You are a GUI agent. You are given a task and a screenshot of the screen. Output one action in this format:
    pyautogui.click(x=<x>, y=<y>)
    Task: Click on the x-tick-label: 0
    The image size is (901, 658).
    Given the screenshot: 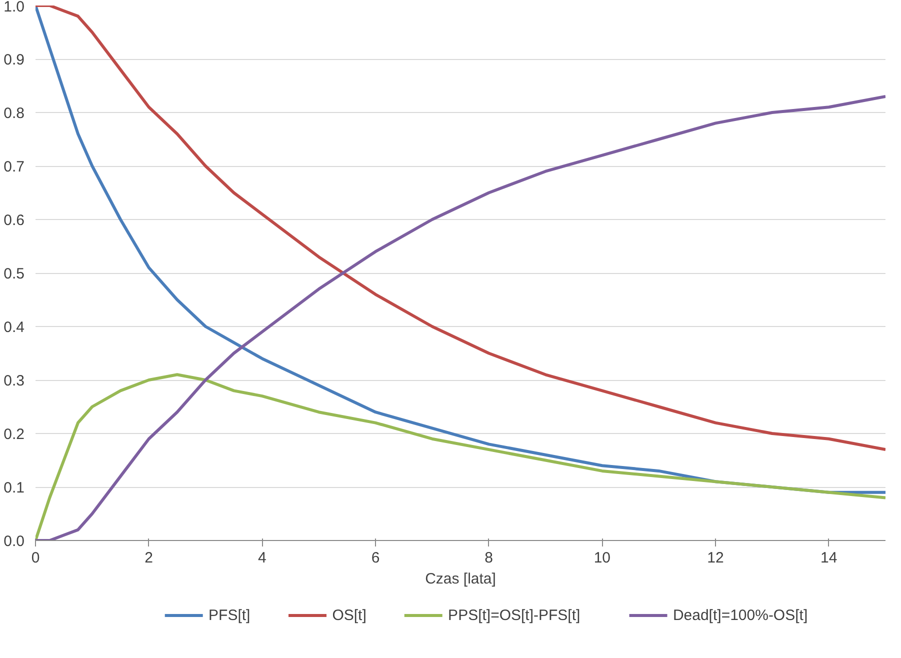 What is the action you would take?
    pyautogui.click(x=35, y=558)
    